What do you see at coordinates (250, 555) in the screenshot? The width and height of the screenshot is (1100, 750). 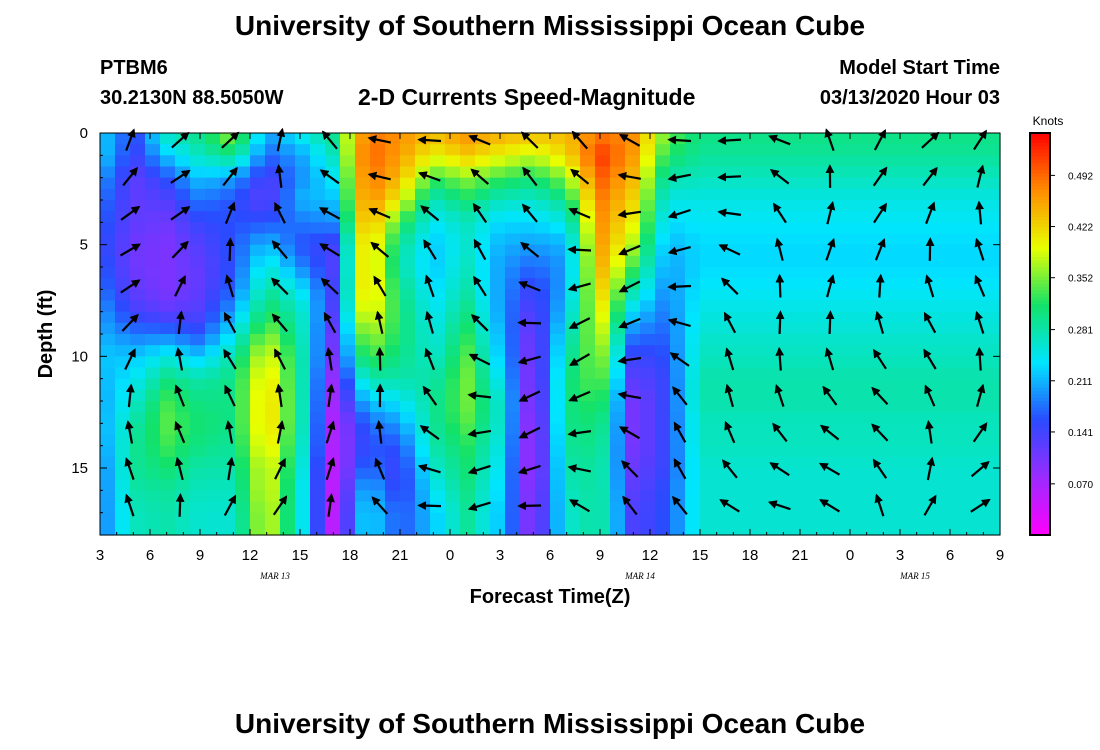 I see `x-tick-label: 12` at bounding box center [250, 555].